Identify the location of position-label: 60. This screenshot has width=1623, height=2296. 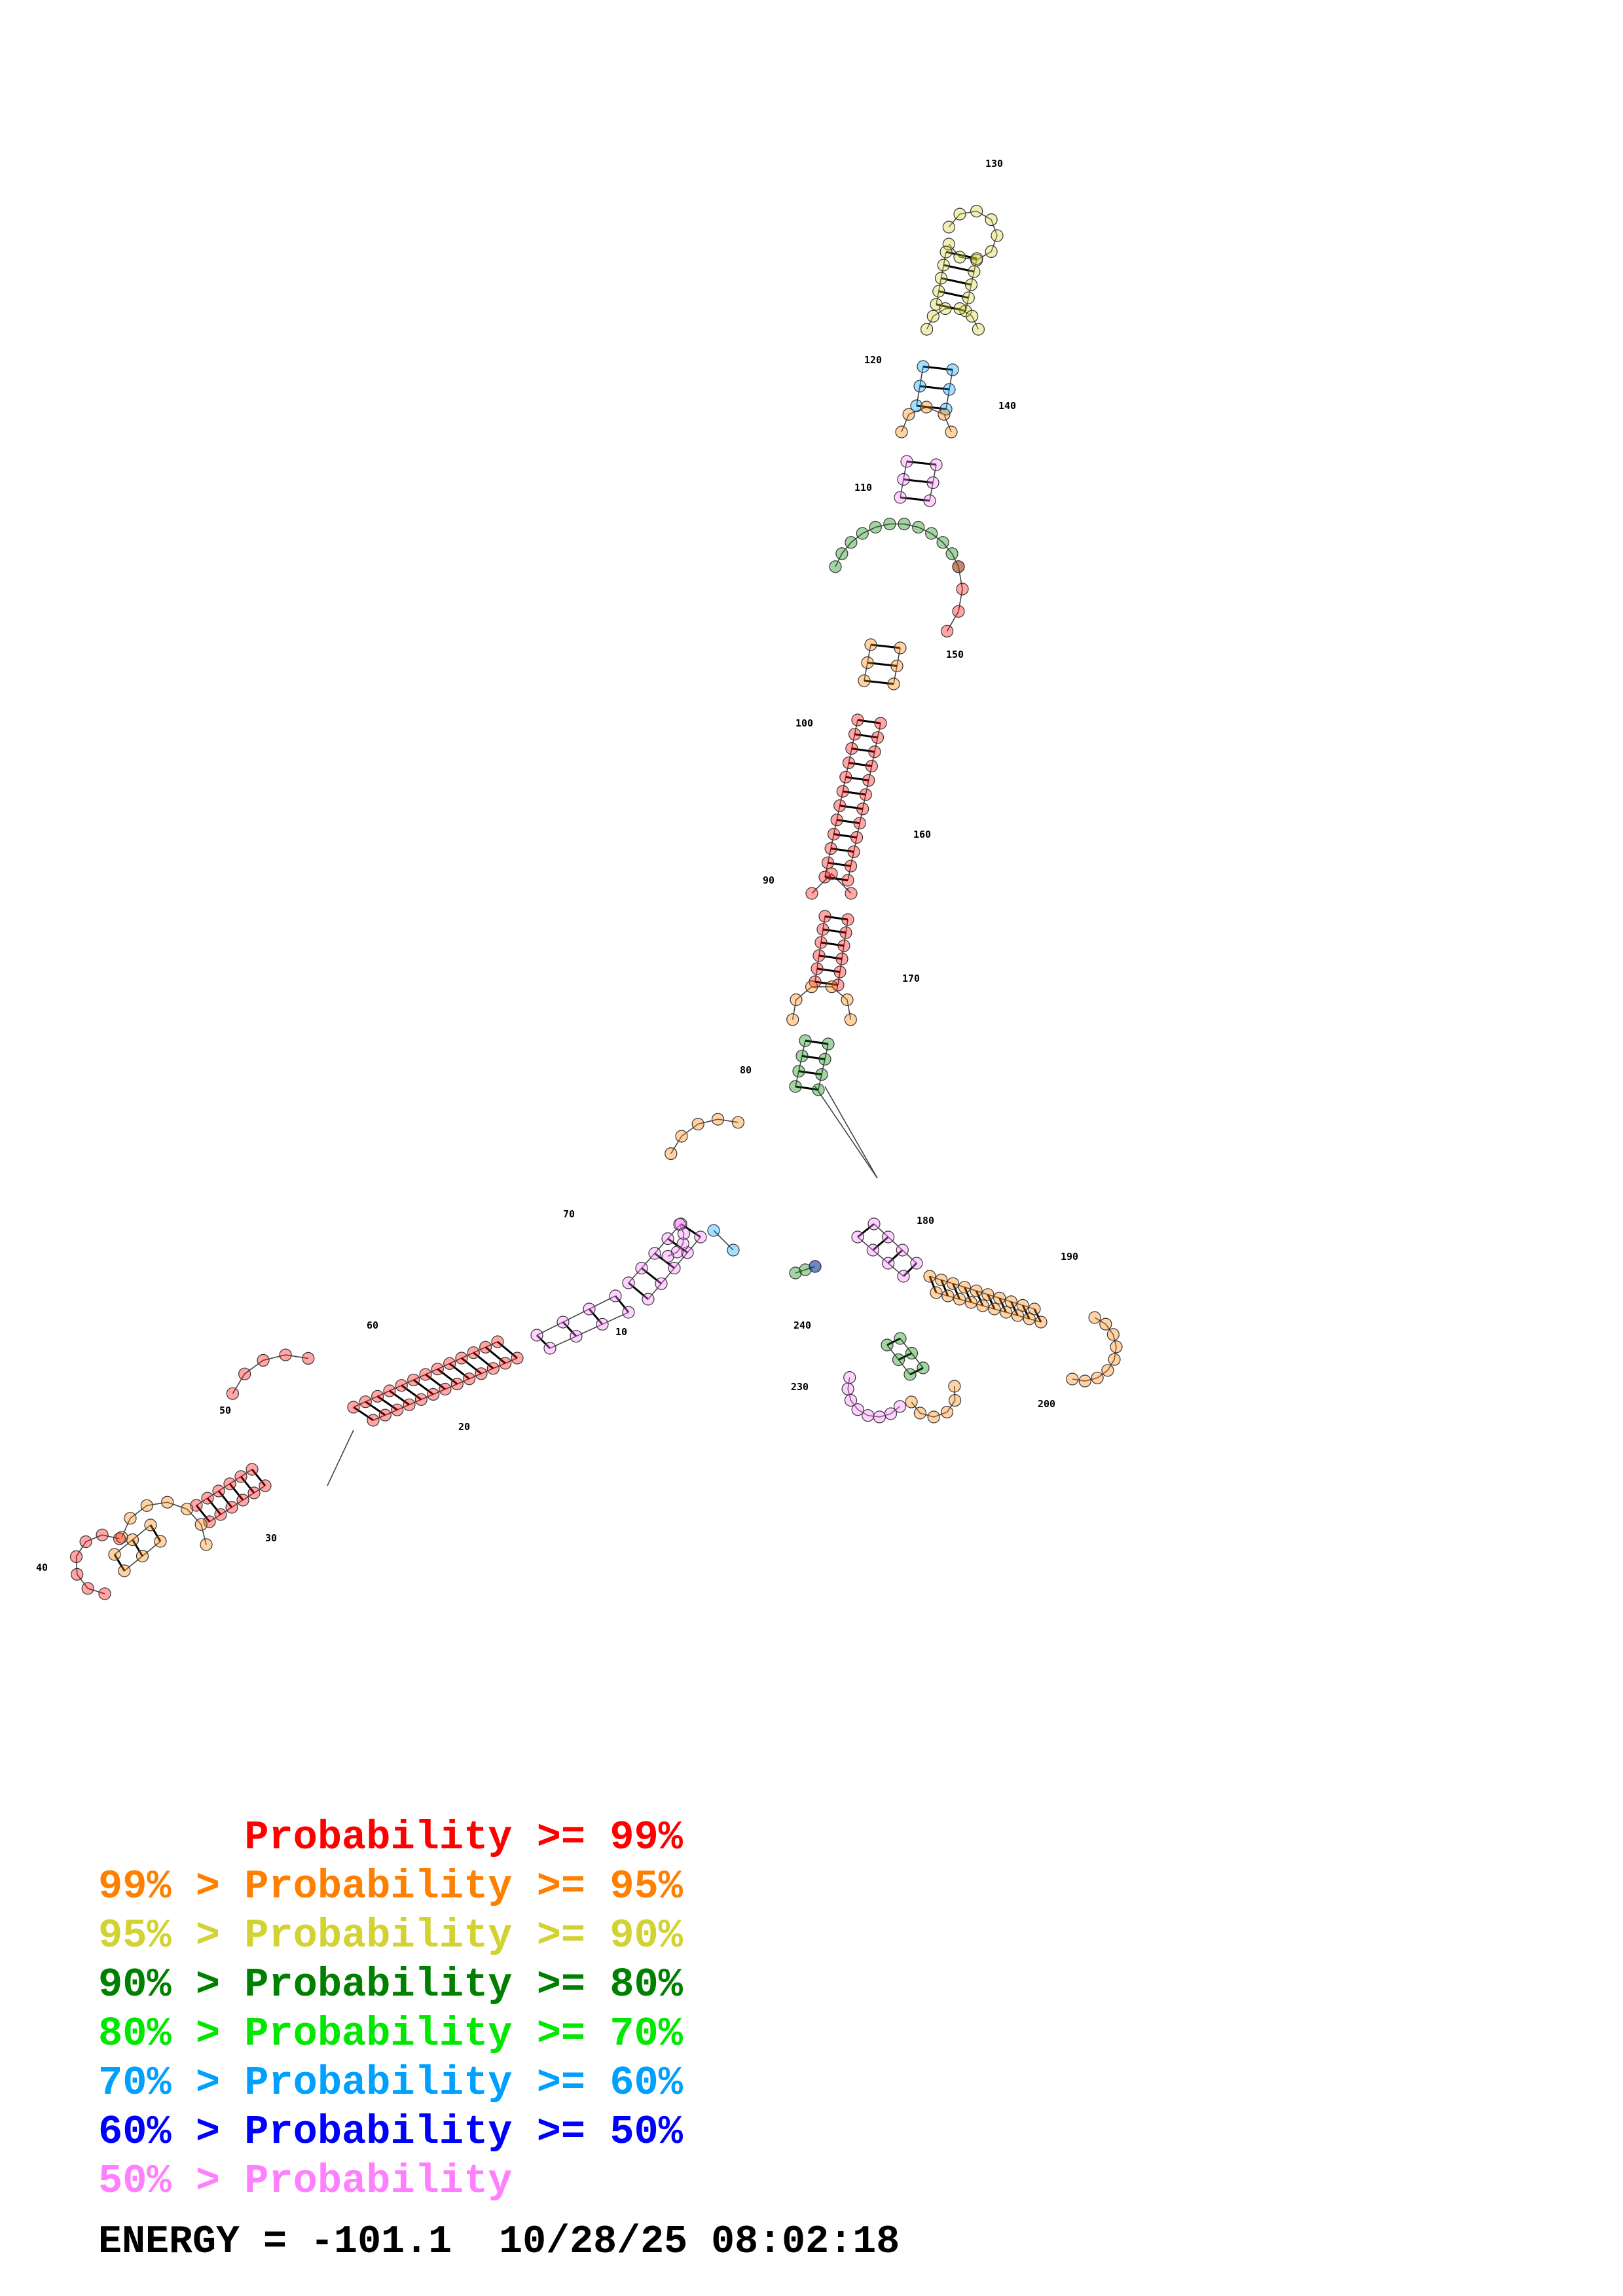
(372, 1325).